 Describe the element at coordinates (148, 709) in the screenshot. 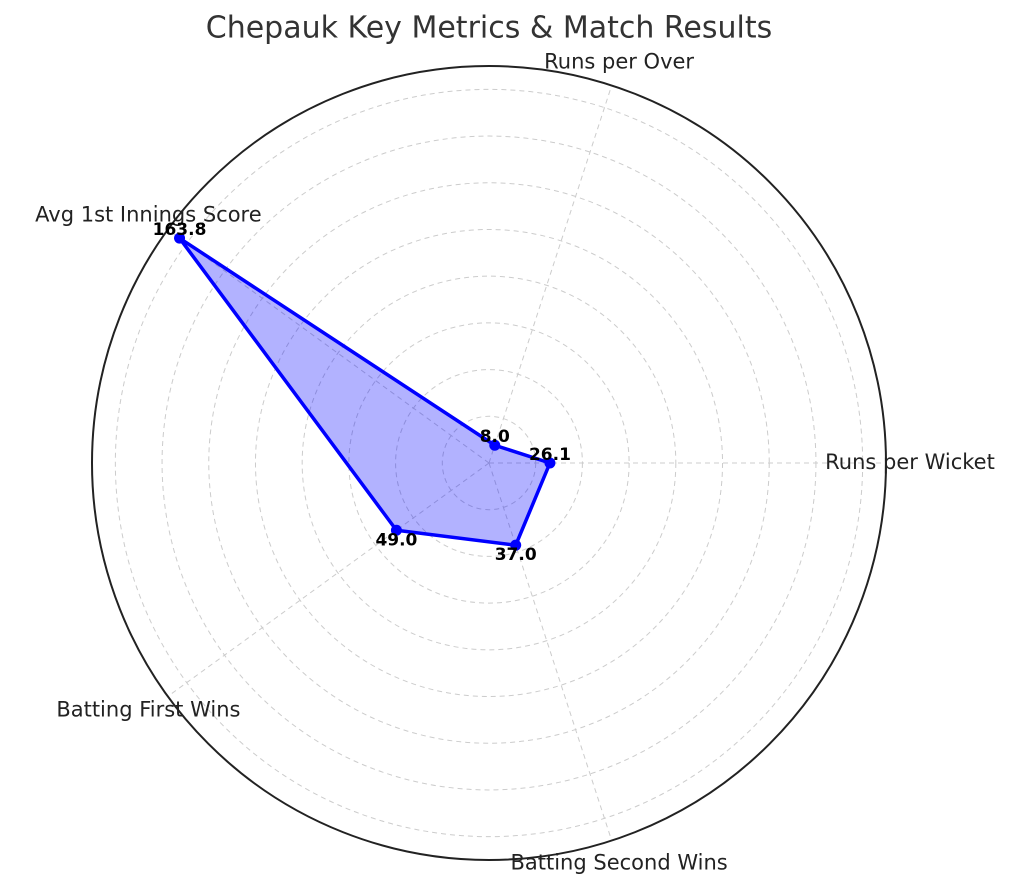

I see `axis-label: Batting First Wins` at that location.